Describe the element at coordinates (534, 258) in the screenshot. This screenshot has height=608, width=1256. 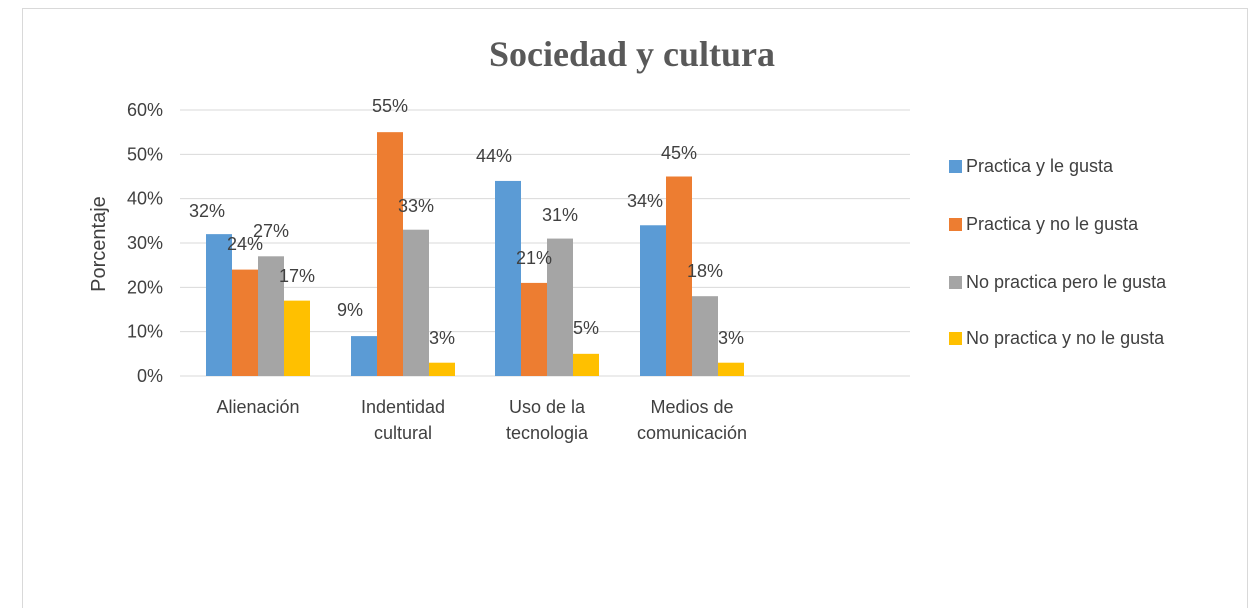
I see `data-label: 21%` at that location.